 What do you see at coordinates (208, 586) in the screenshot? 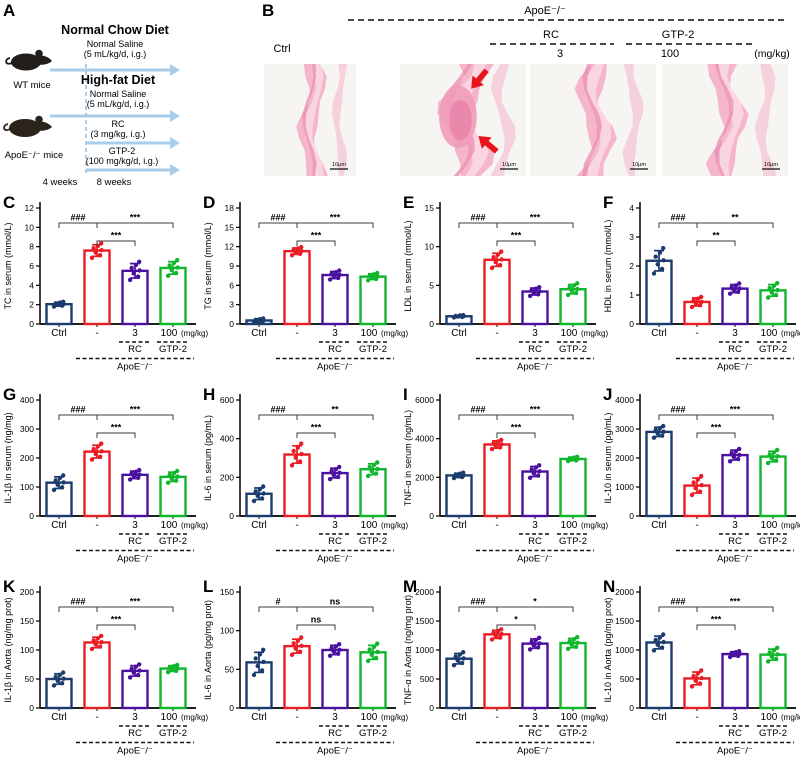
I see `panel-letter-L: L` at bounding box center [208, 586].